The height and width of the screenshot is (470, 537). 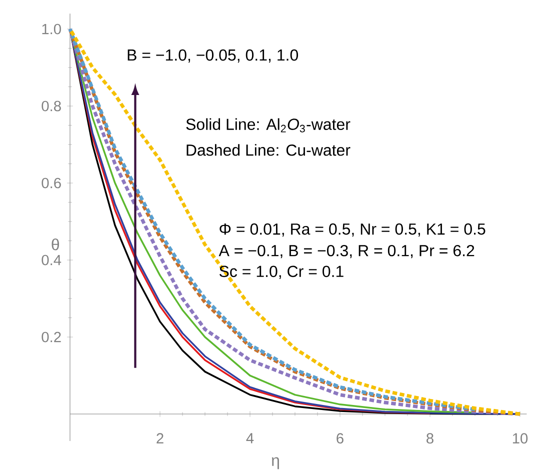 What do you see at coordinates (160, 438) in the screenshot?
I see `x-tick-label: 2` at bounding box center [160, 438].